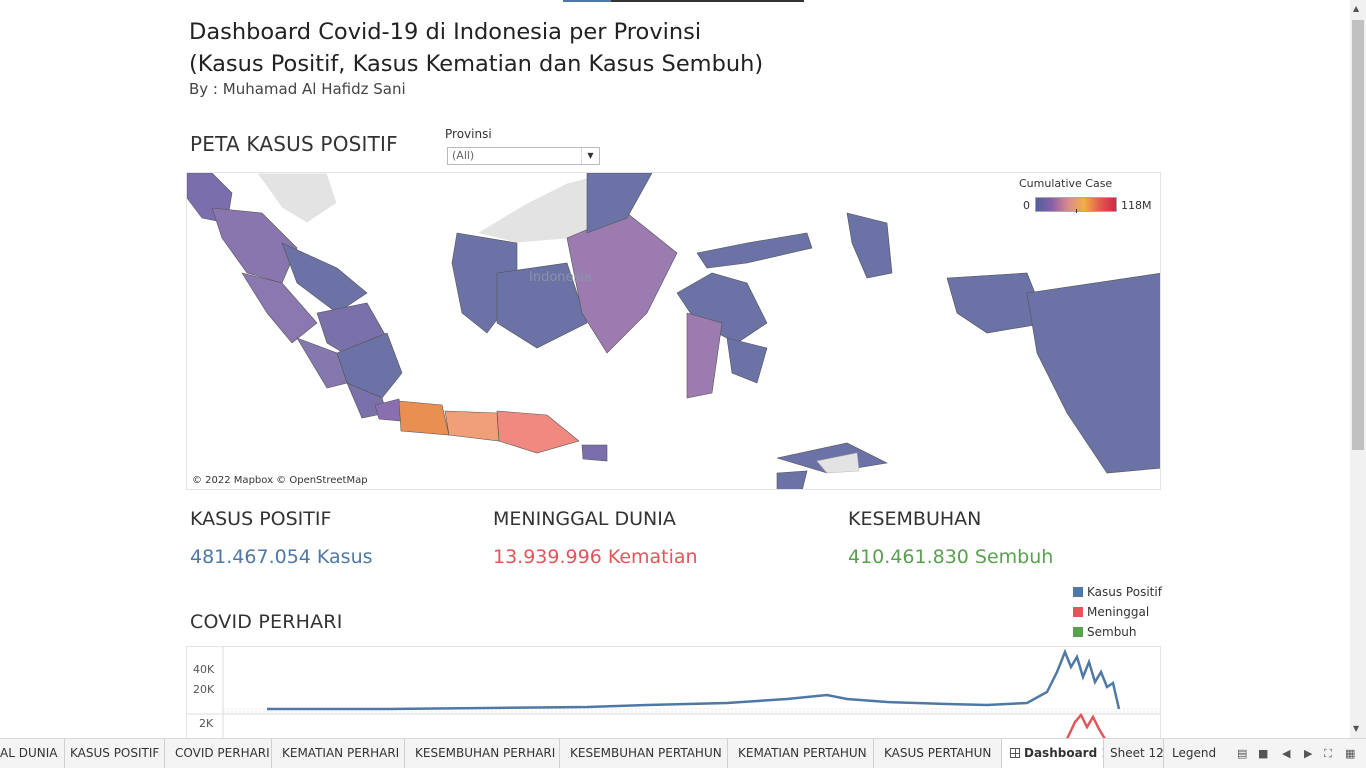 Image resolution: width=1366 pixels, height=768 pixels. I want to click on province-north-kalimantan, so click(619, 203).